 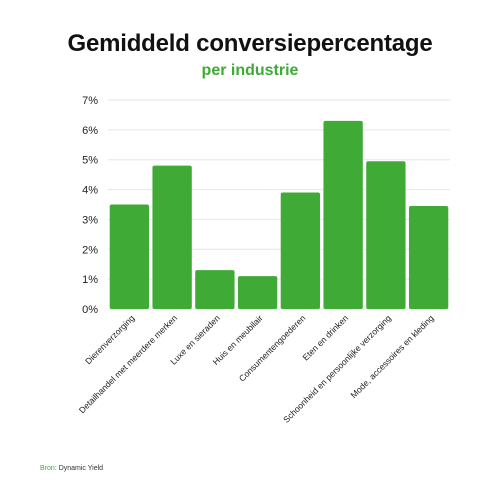 What do you see at coordinates (48, 468) in the screenshot?
I see `source-label: Bron:` at bounding box center [48, 468].